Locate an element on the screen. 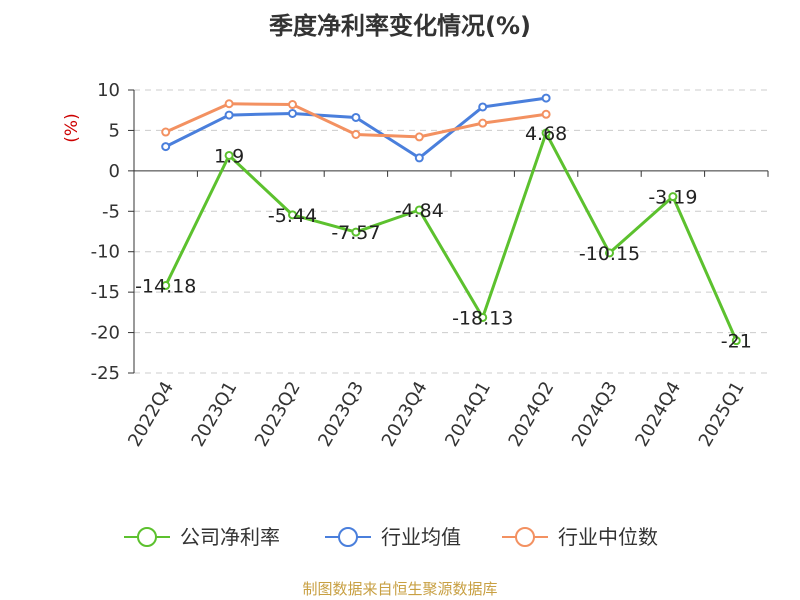  data-label: -18.13 is located at coordinates (482, 318).